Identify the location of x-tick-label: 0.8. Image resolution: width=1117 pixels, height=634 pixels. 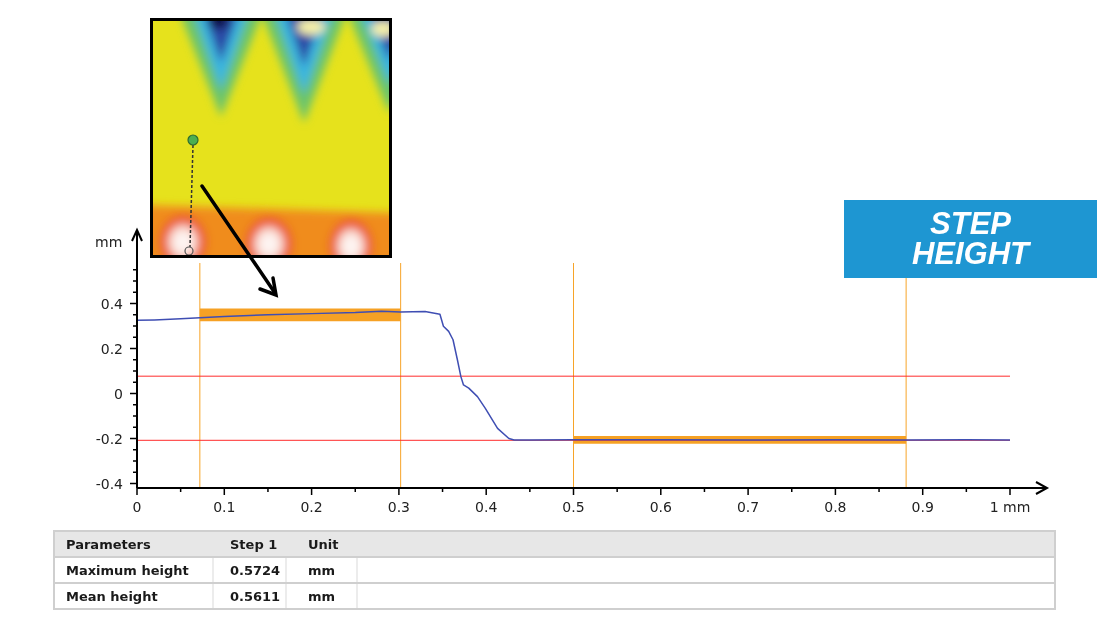
(835, 507).